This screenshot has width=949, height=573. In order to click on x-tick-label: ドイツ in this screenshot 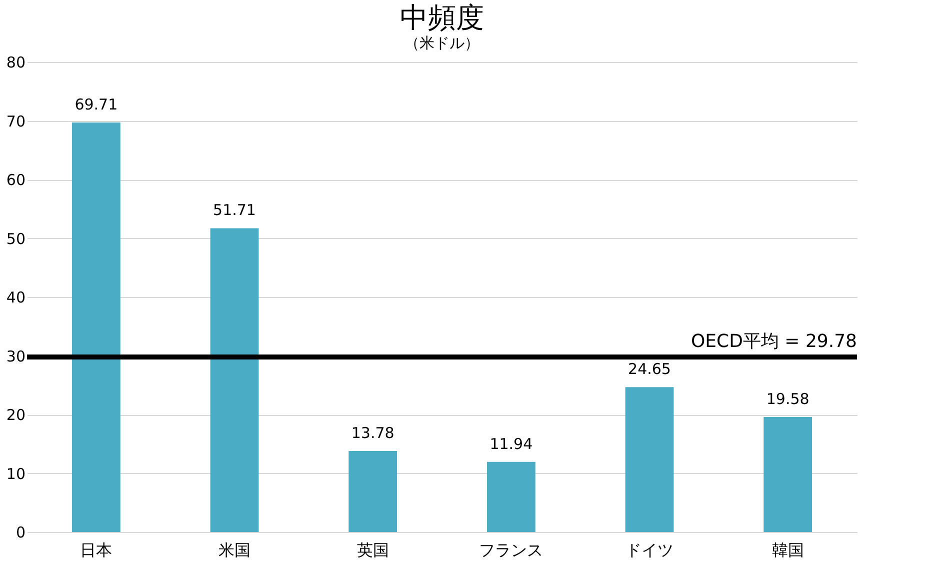, I will do `click(650, 550)`.